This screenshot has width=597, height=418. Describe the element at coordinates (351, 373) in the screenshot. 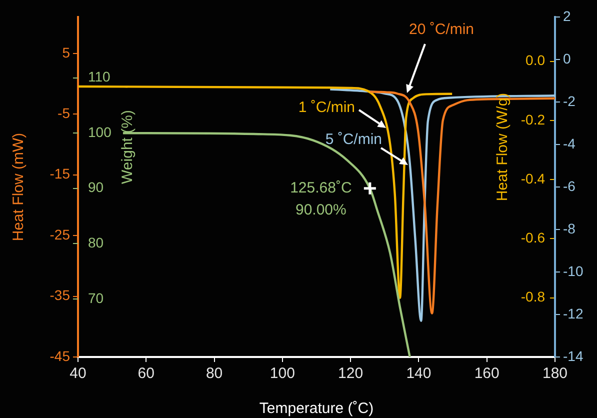

I see `x-tick-label: 120` at that location.